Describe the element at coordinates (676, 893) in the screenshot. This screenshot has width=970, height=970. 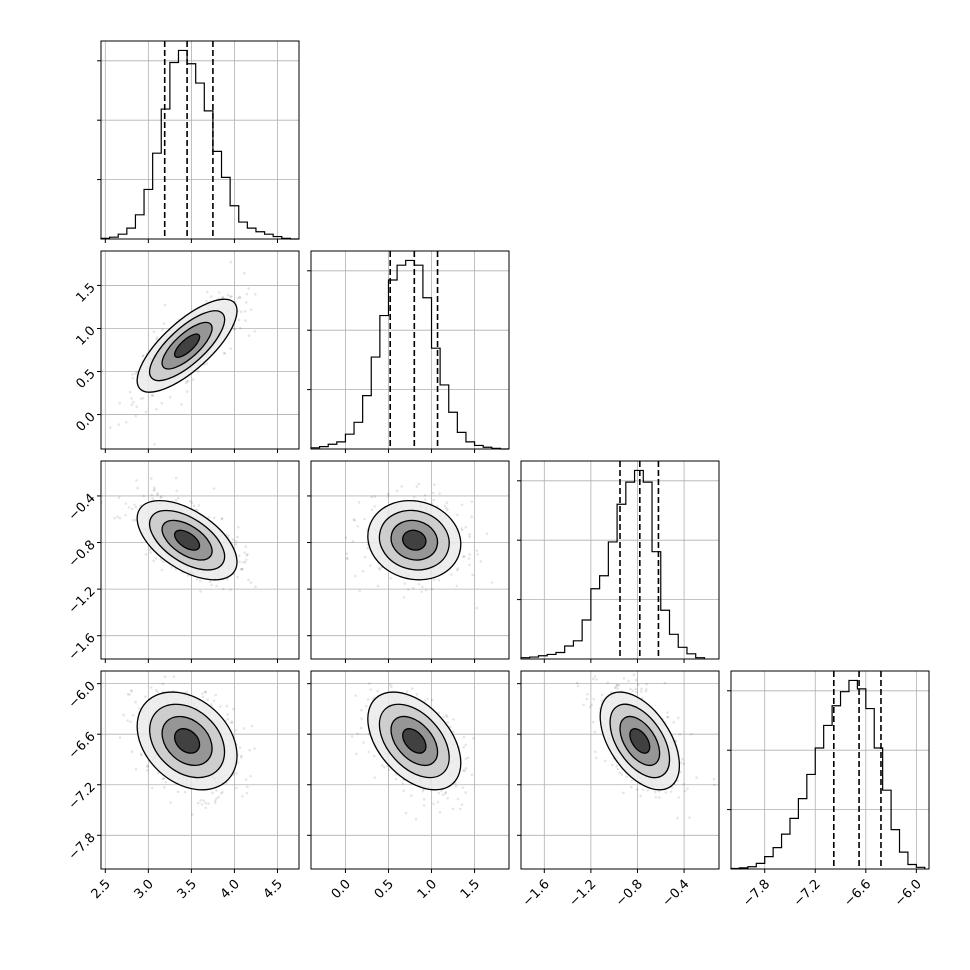
I see `x-tick-label-2-3: −0.4` at that location.